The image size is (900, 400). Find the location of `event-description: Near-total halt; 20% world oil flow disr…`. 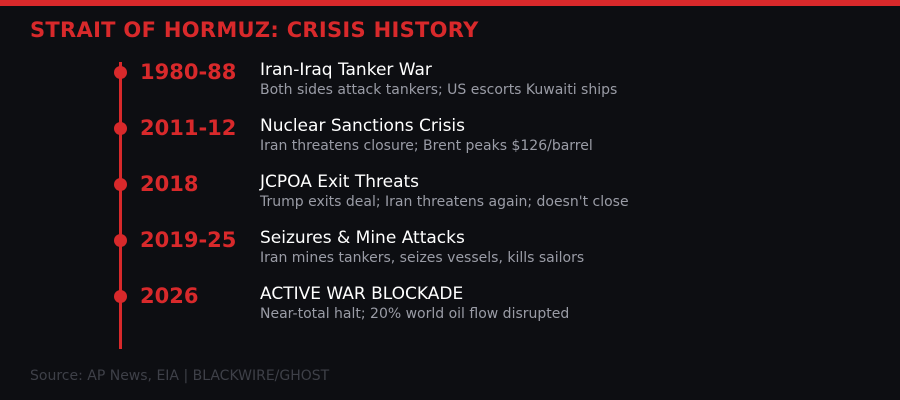

event-description: Near-total halt; 20% world oil flow disr… is located at coordinates (415, 314).